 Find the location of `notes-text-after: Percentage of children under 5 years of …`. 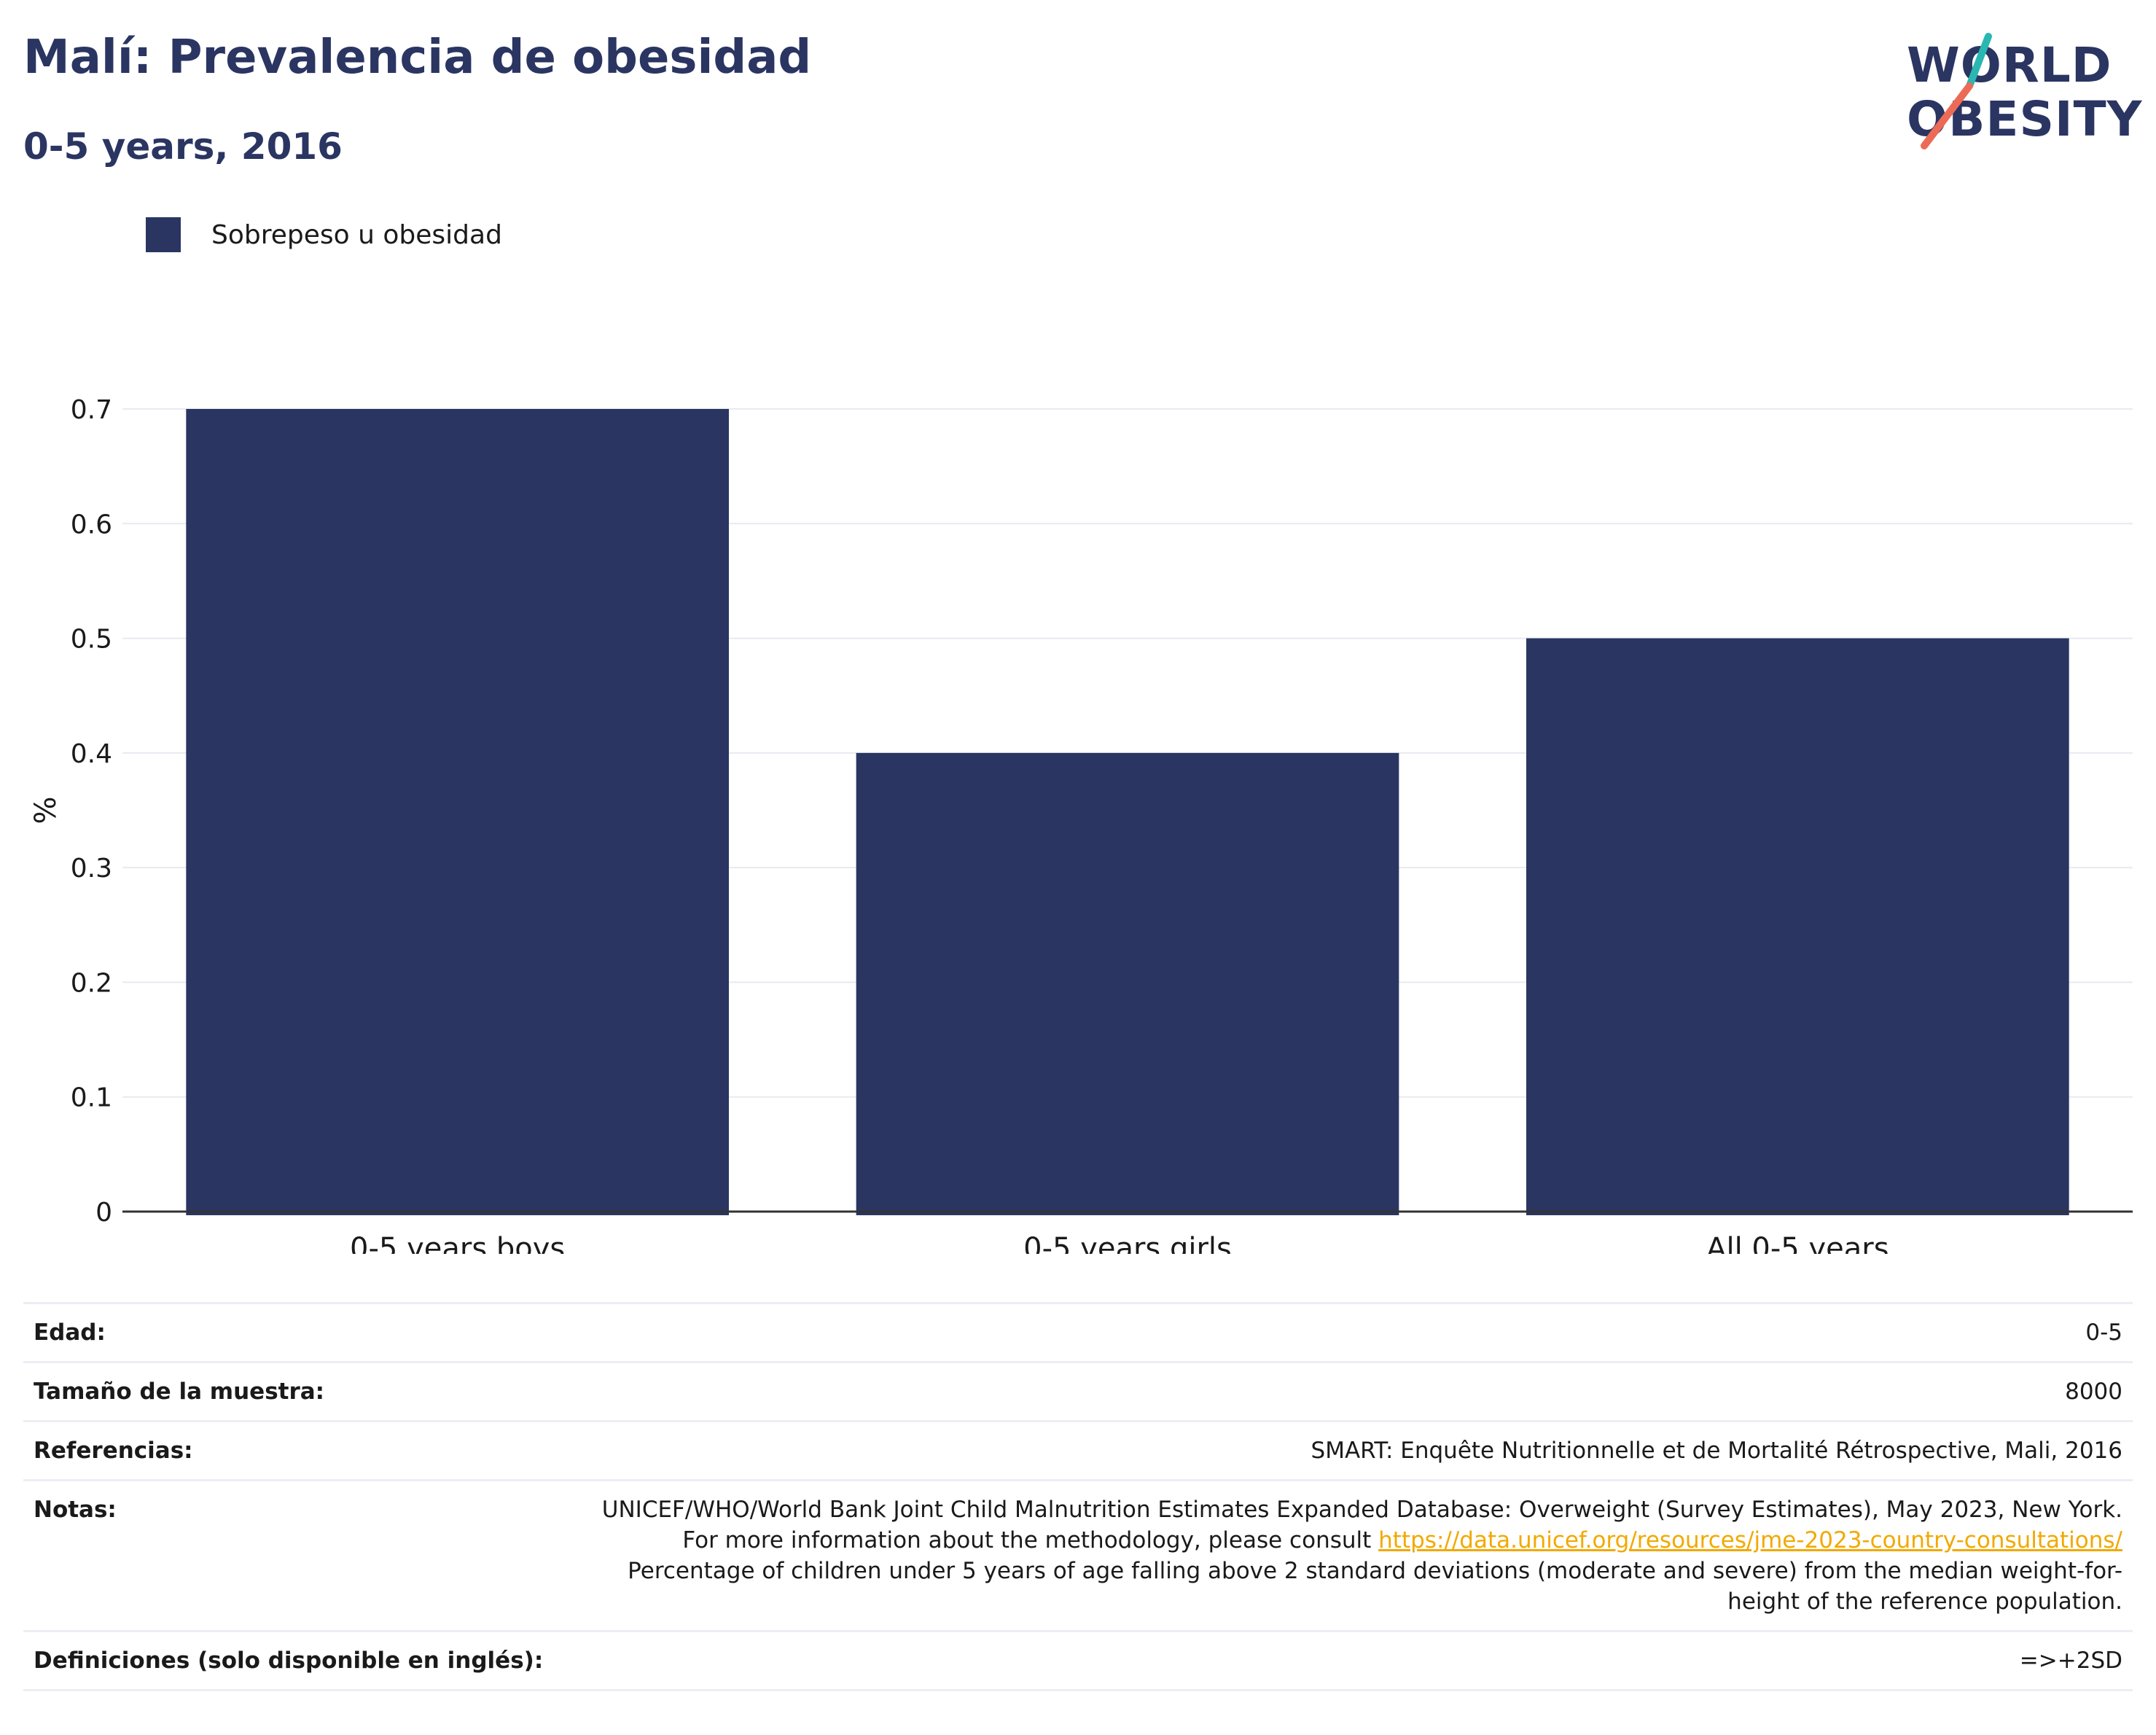

notes-text-after: Percentage of children under 5 years of … is located at coordinates (1375, 1586).